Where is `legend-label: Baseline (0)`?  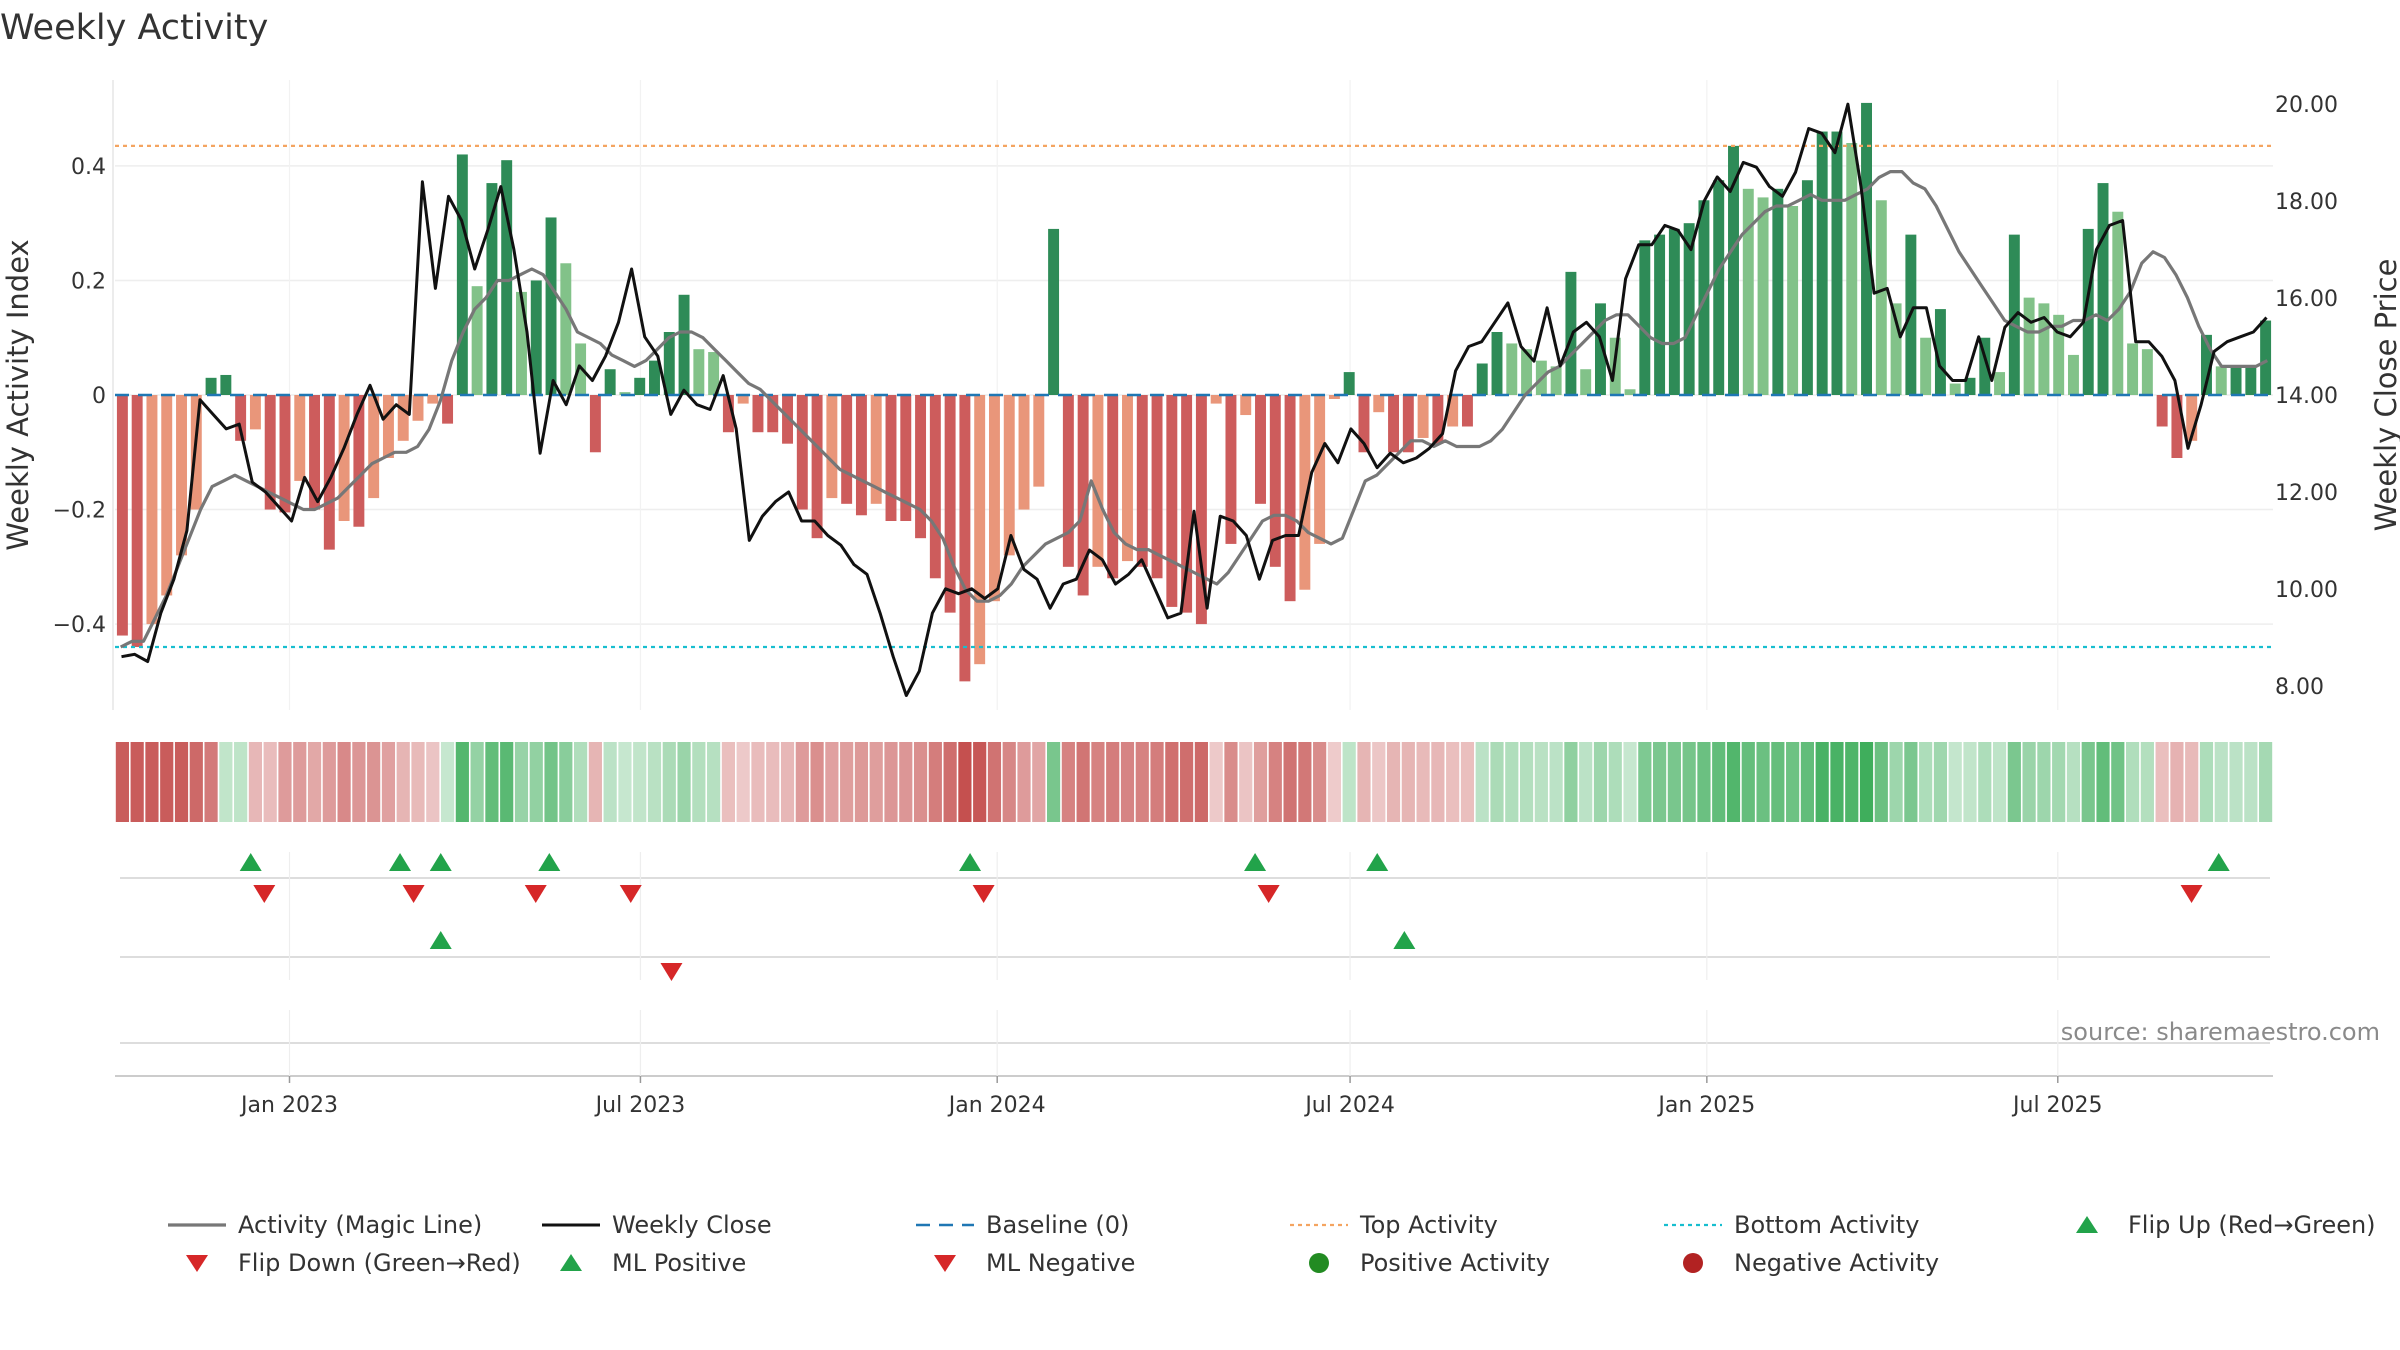
legend-label: Baseline (0) is located at coordinates (1057, 1225).